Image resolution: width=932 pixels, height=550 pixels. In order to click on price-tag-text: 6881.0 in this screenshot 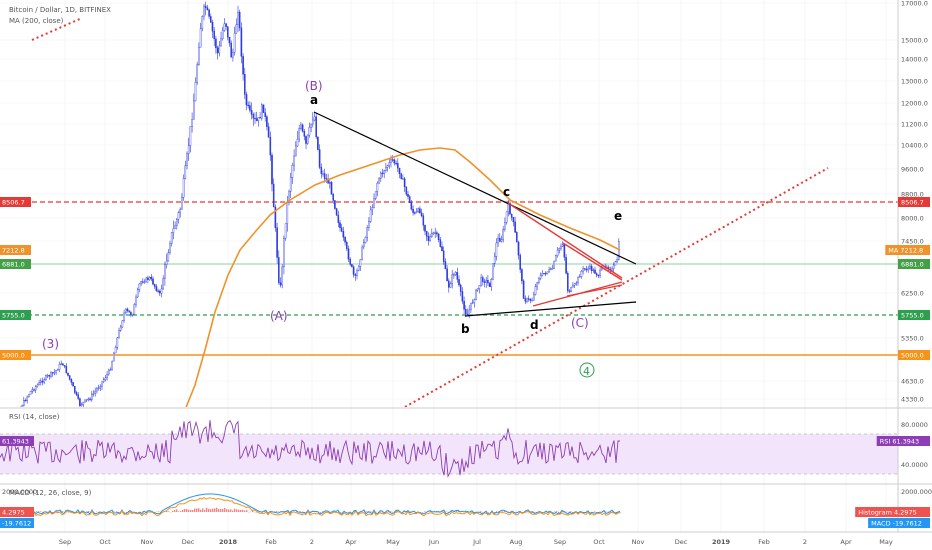, I will do `click(912, 265)`.